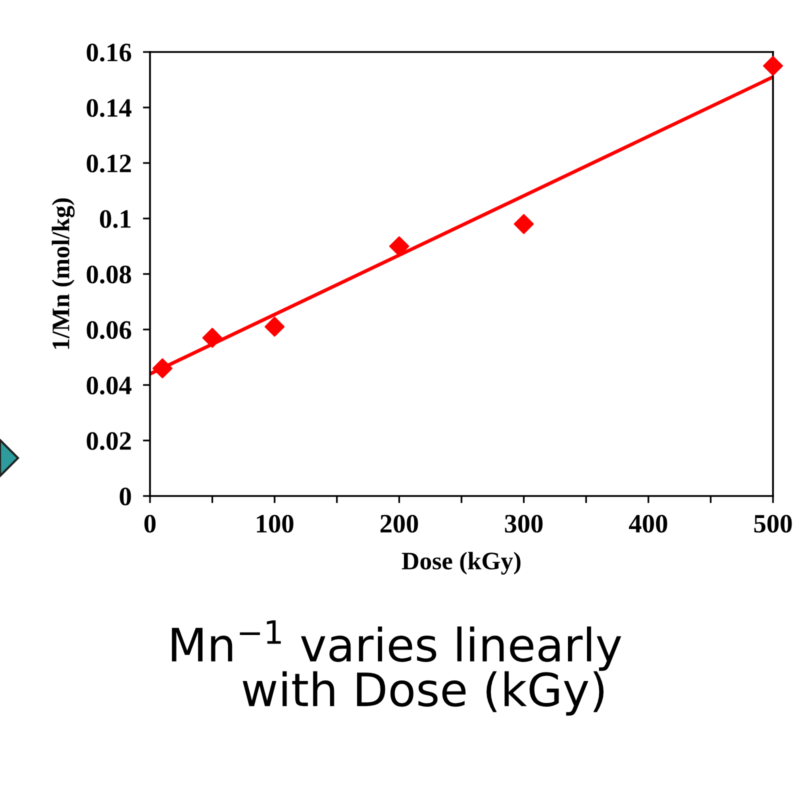 The width and height of the screenshot is (806, 801). What do you see at coordinates (63, 273) in the screenshot?
I see `y-axis-title: 1/Mn (mol/kg)` at bounding box center [63, 273].